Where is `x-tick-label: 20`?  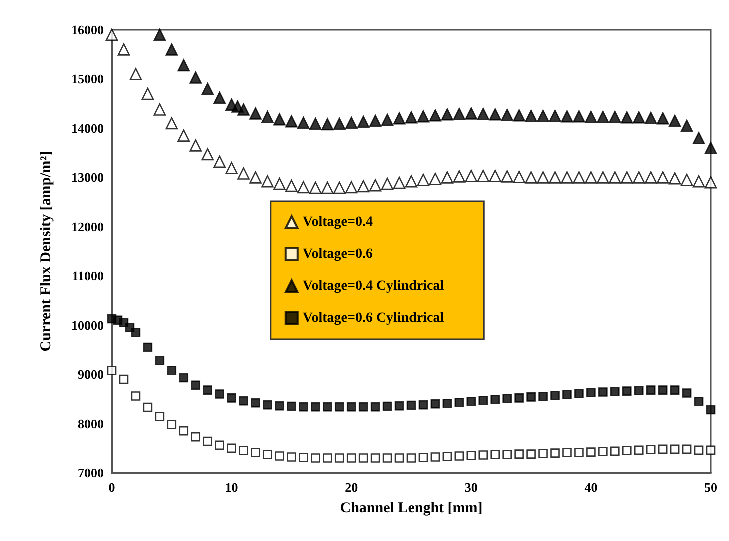 x-tick-label: 20 is located at coordinates (351, 487).